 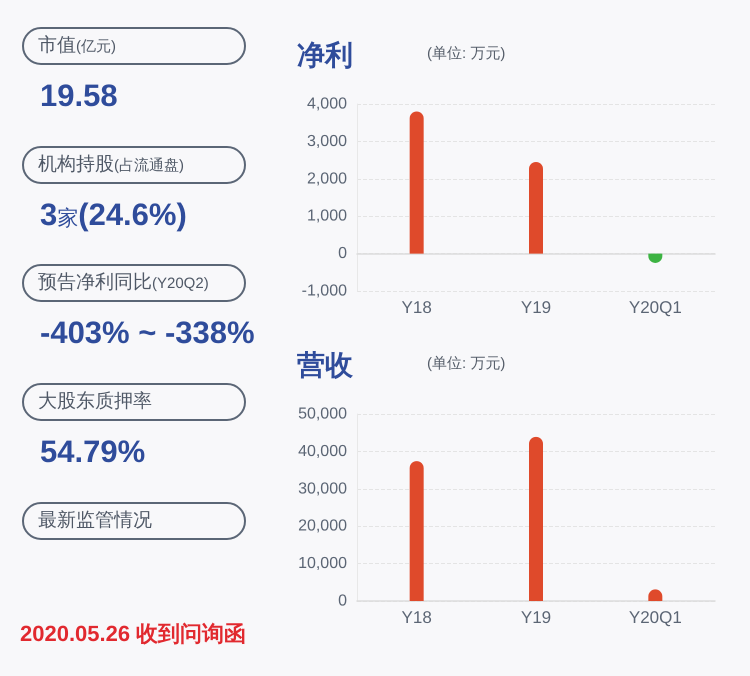 I want to click on text: 2020.05.26 收到问询函, so click(x=133, y=634).